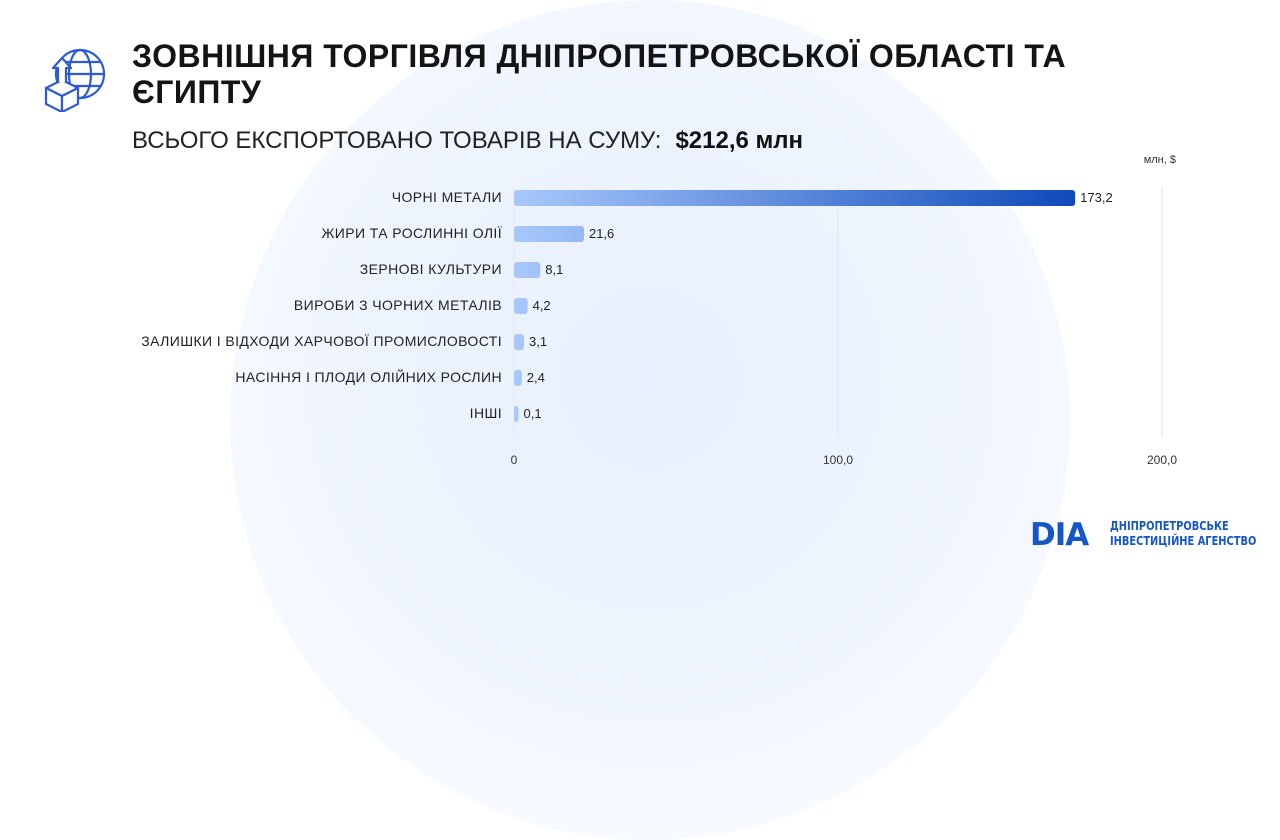 This screenshot has width=1280, height=840. What do you see at coordinates (485, 413) in the screenshot?
I see `category-label: ІНШІ` at bounding box center [485, 413].